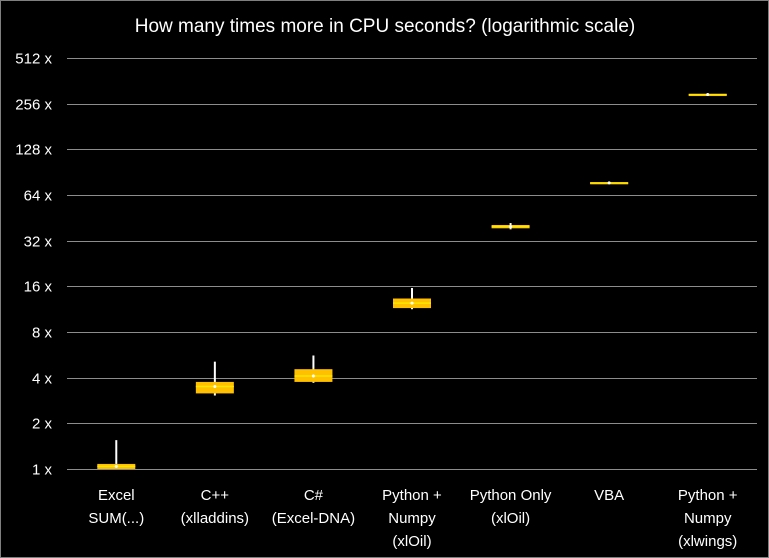 Image resolution: width=769 pixels, height=558 pixels. Describe the element at coordinates (511, 495) in the screenshot. I see `category-label-line: Python Only` at that location.